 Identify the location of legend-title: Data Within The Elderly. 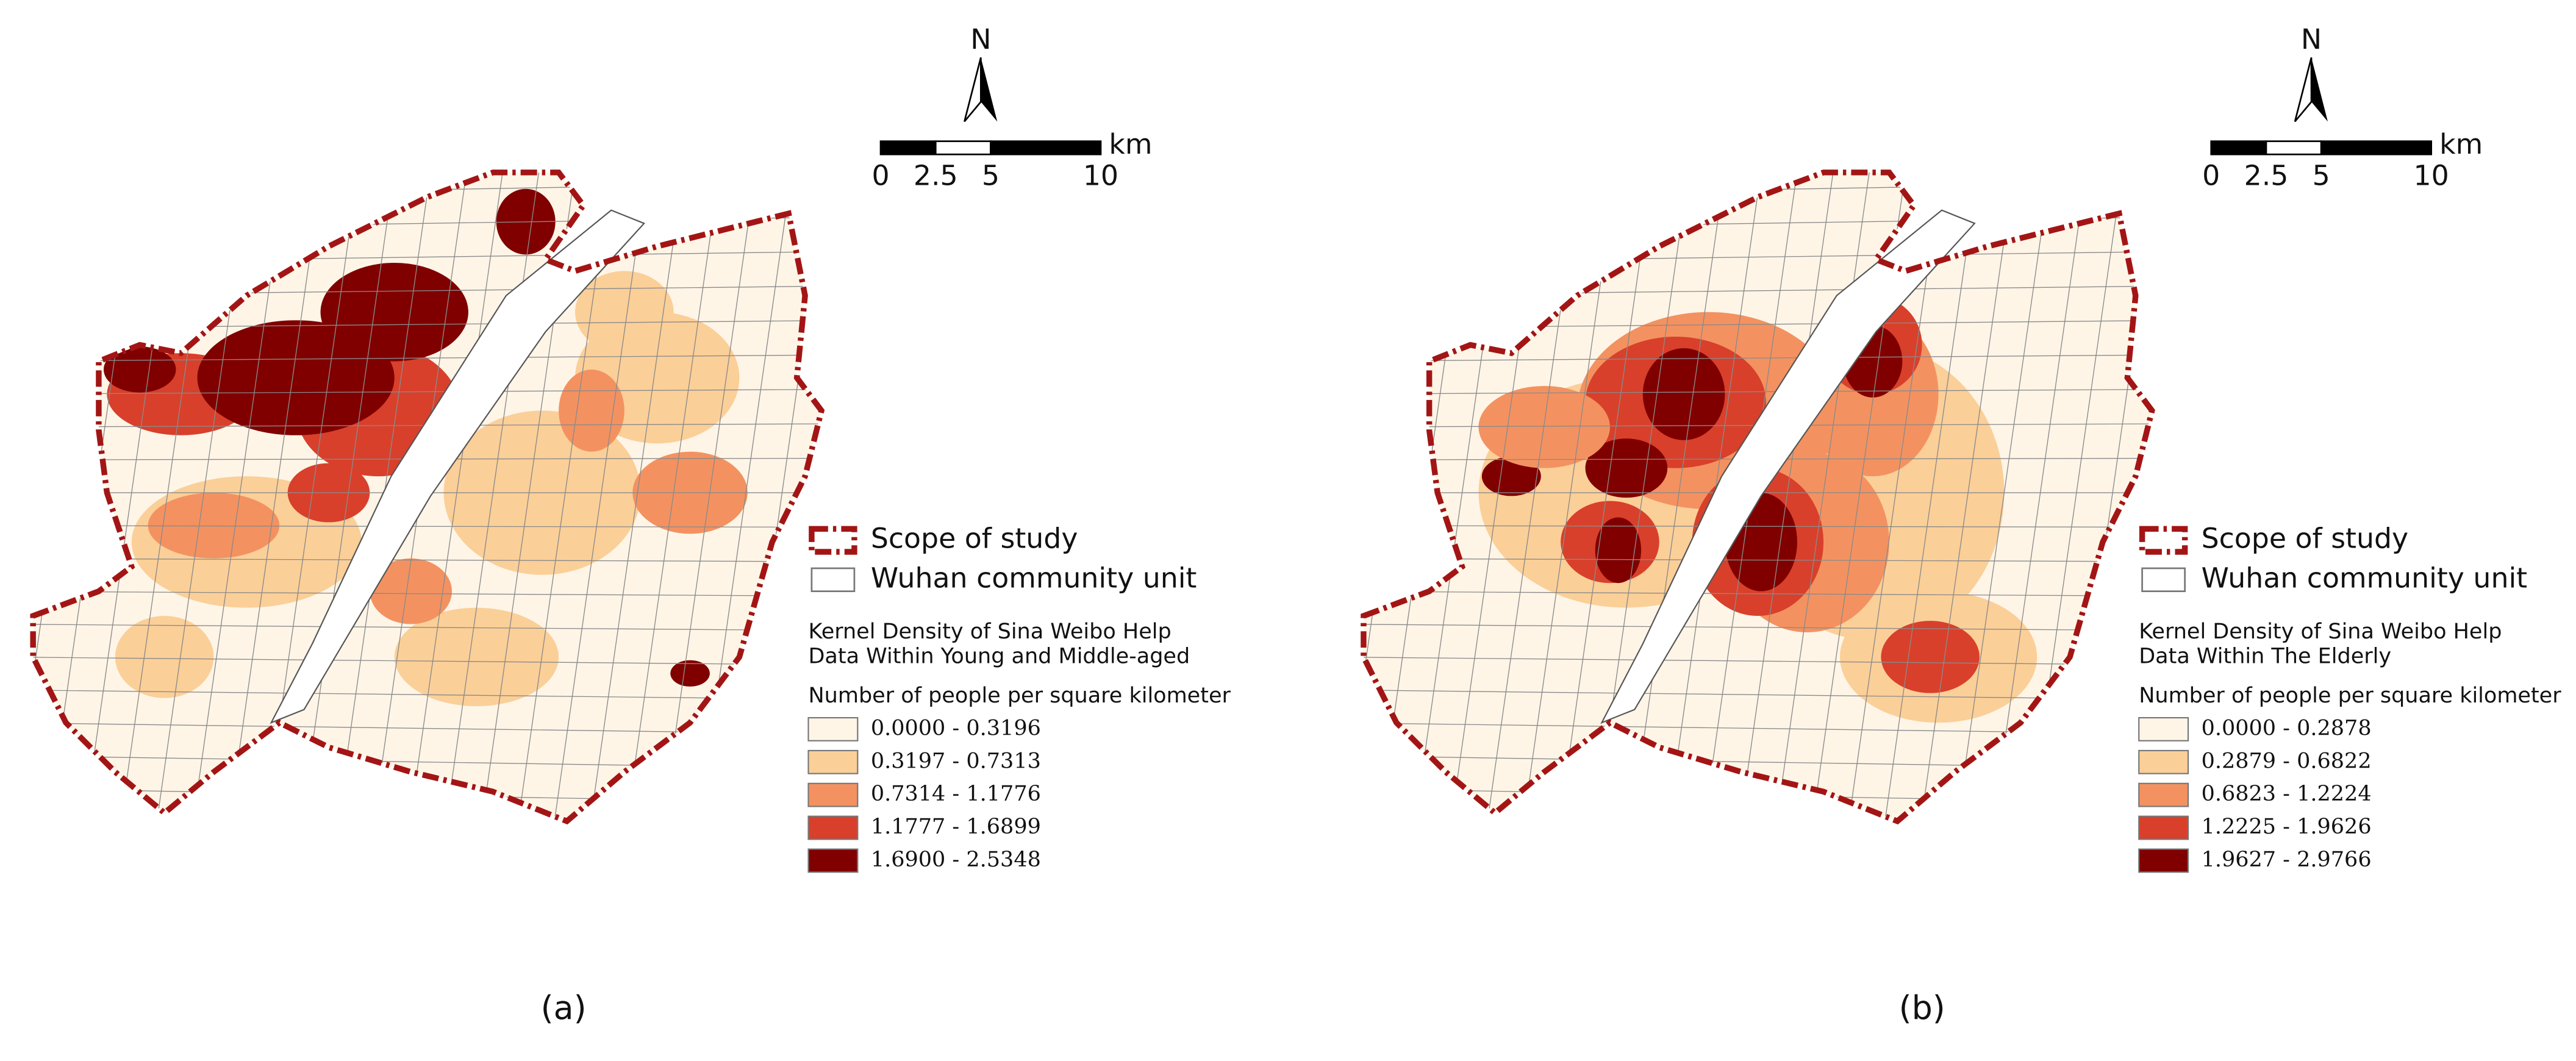
(2265, 656).